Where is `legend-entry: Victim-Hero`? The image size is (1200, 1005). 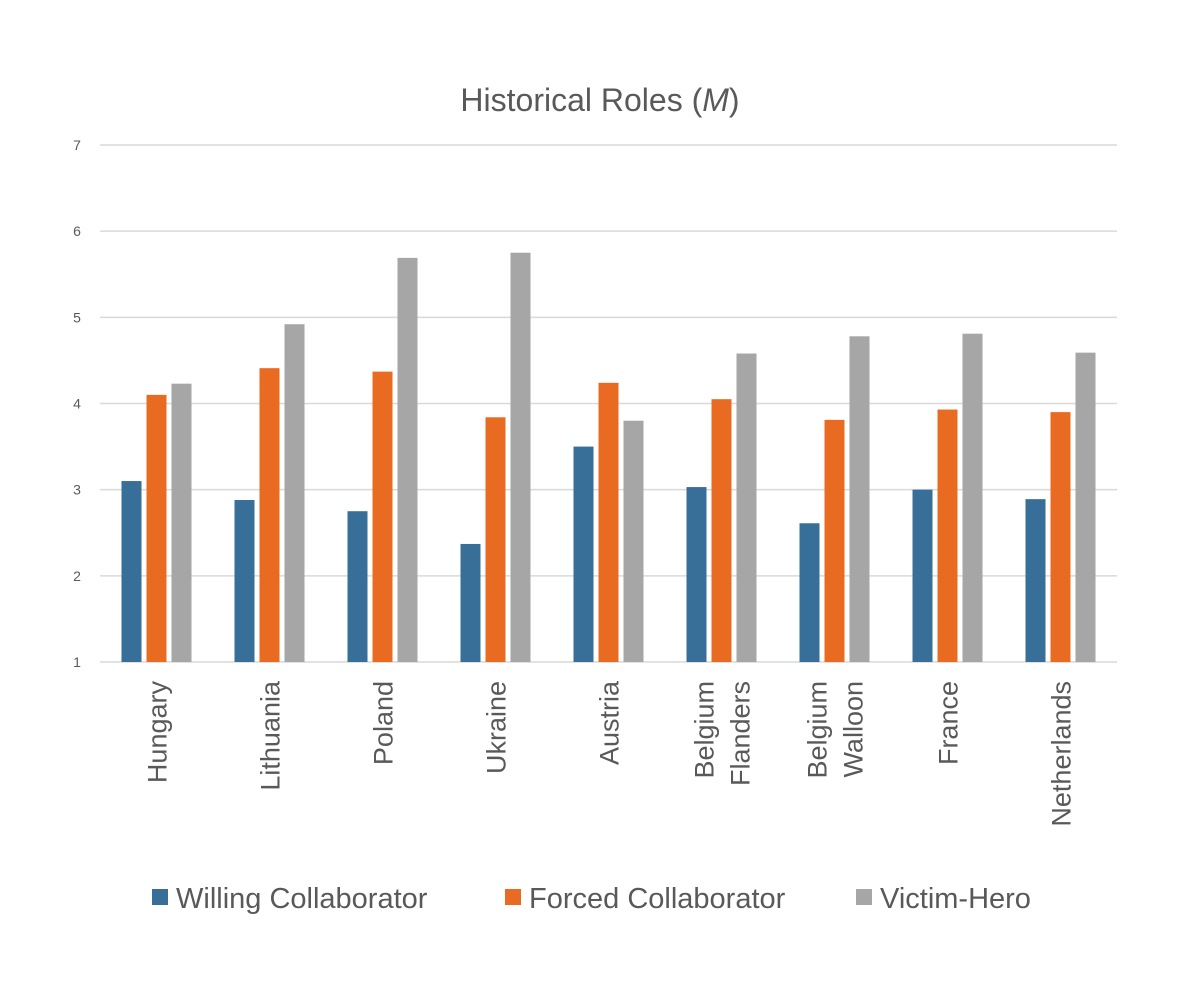
legend-entry: Victim-Hero is located at coordinates (943, 899).